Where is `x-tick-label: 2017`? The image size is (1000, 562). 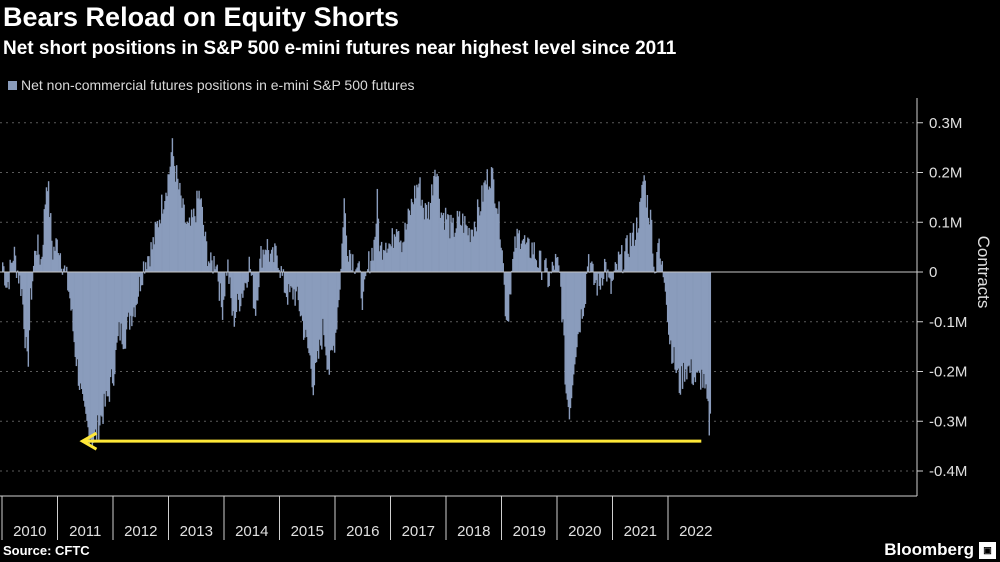 x-tick-label: 2017 is located at coordinates (418, 531).